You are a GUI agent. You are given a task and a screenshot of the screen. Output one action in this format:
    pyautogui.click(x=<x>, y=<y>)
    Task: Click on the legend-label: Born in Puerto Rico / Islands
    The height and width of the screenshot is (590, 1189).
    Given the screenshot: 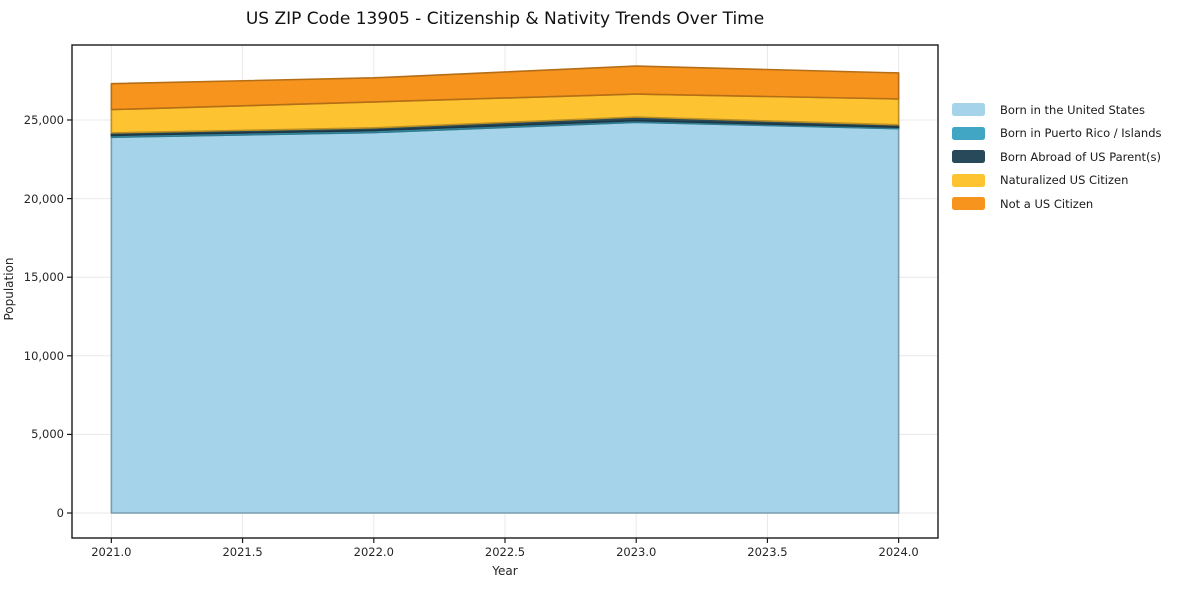 What is the action you would take?
    pyautogui.click(x=1081, y=133)
    